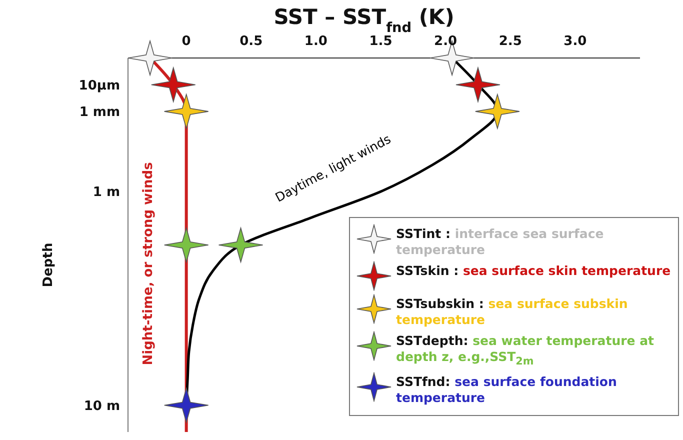  I want to click on y-tick-label: 1 m, so click(106, 192).